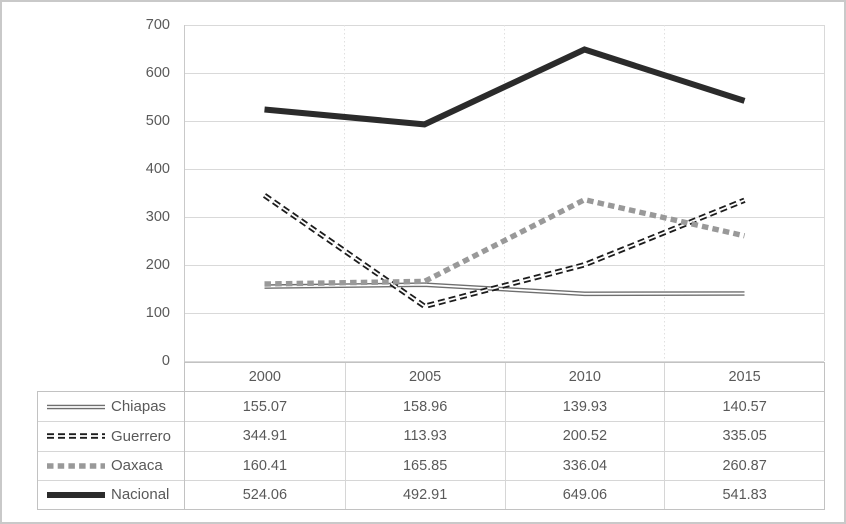  Describe the element at coordinates (584, 407) in the screenshot. I see `table-value-cell: 139.93` at that location.